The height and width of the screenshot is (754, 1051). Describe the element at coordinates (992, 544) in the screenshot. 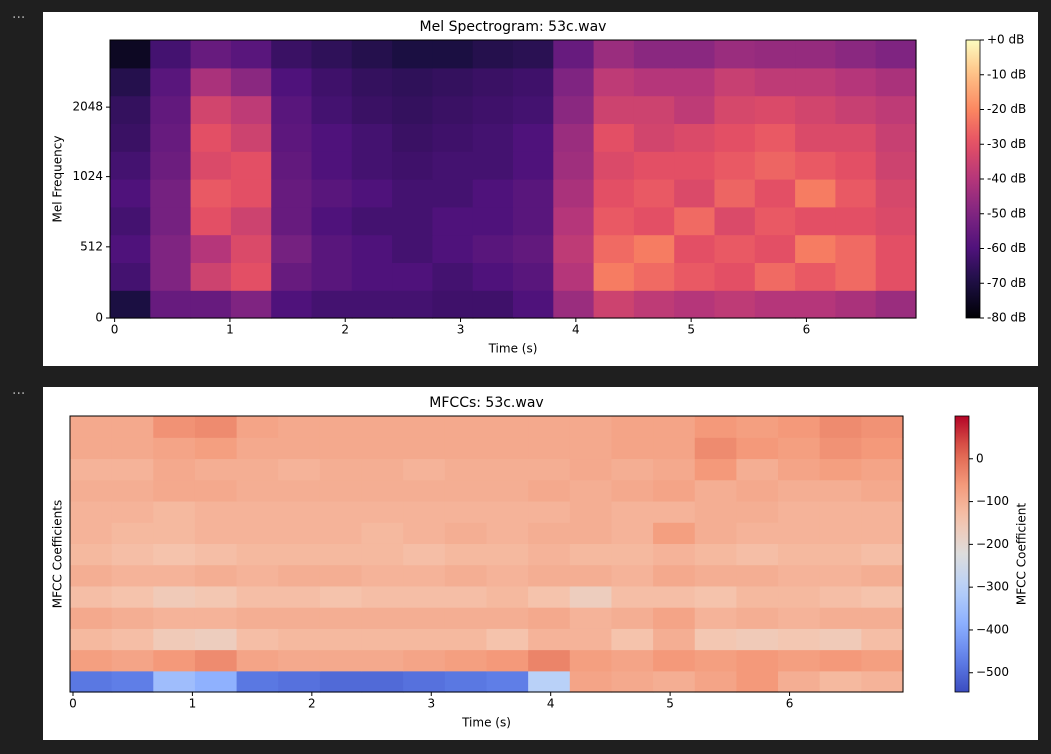

I see `colorbar-tick-label: −200` at that location.